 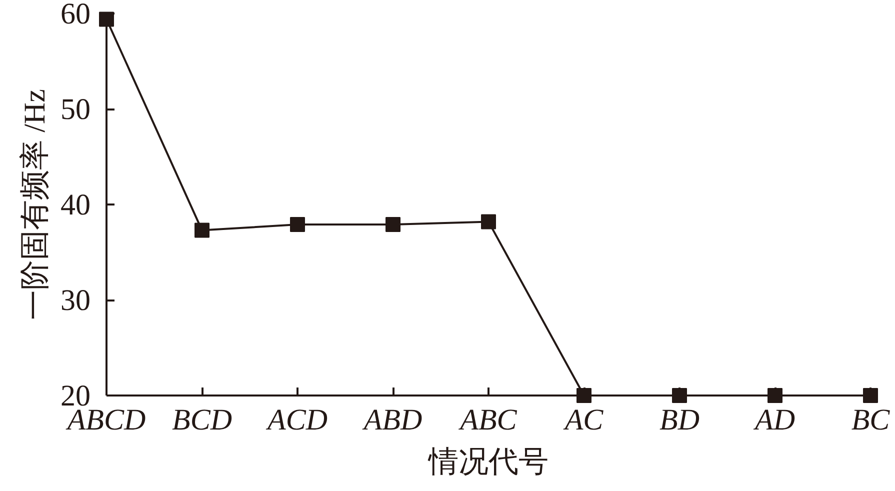 I want to click on y-tick-label: 60, so click(x=75, y=15).